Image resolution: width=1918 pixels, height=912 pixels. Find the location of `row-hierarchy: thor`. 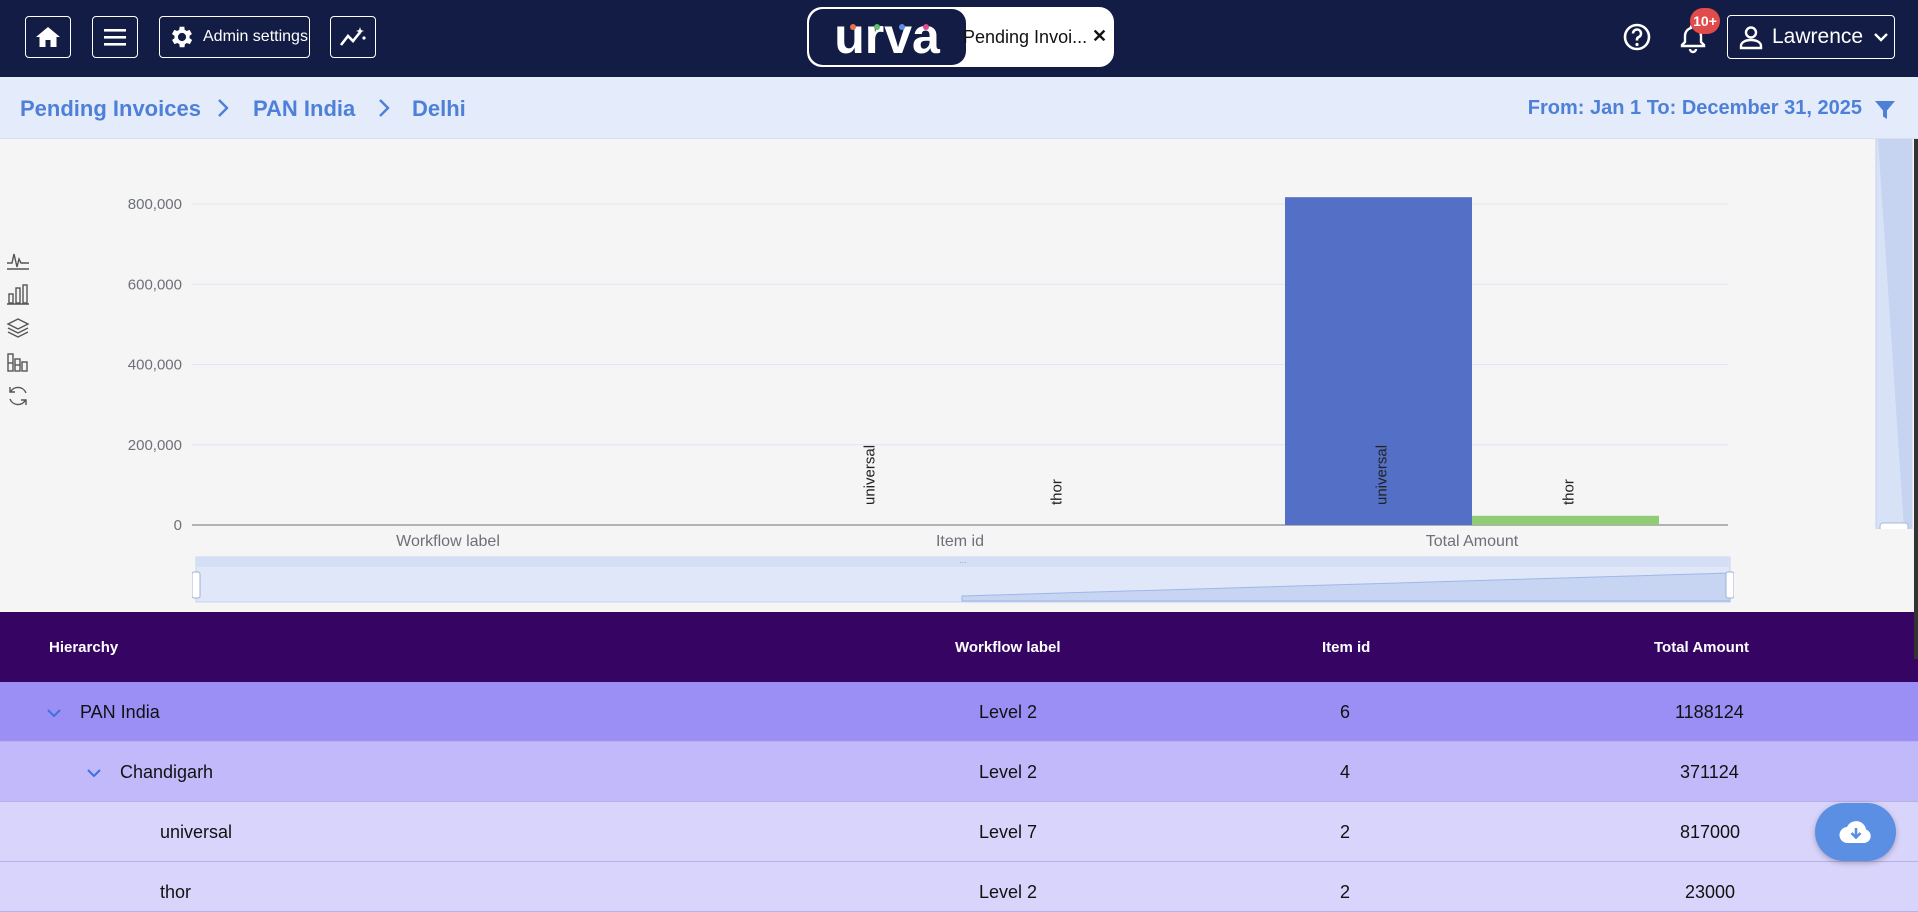

row-hierarchy: thor is located at coordinates (176, 892).